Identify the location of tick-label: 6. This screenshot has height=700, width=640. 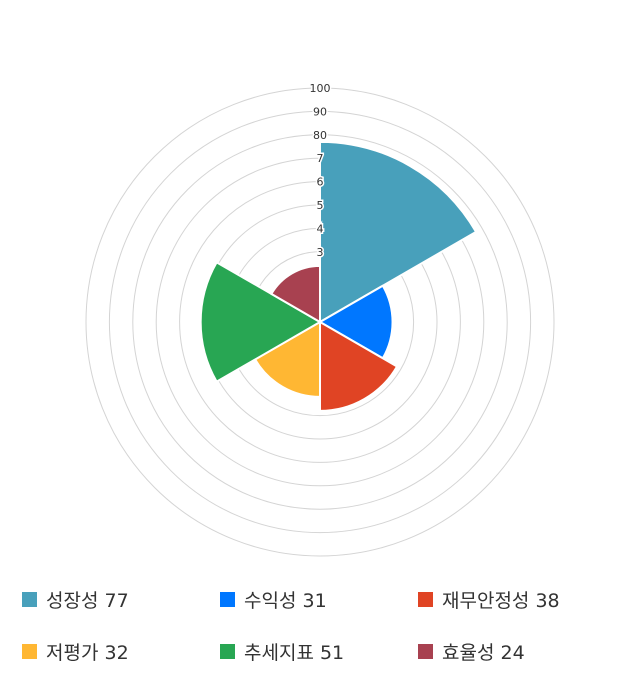
(320, 182).